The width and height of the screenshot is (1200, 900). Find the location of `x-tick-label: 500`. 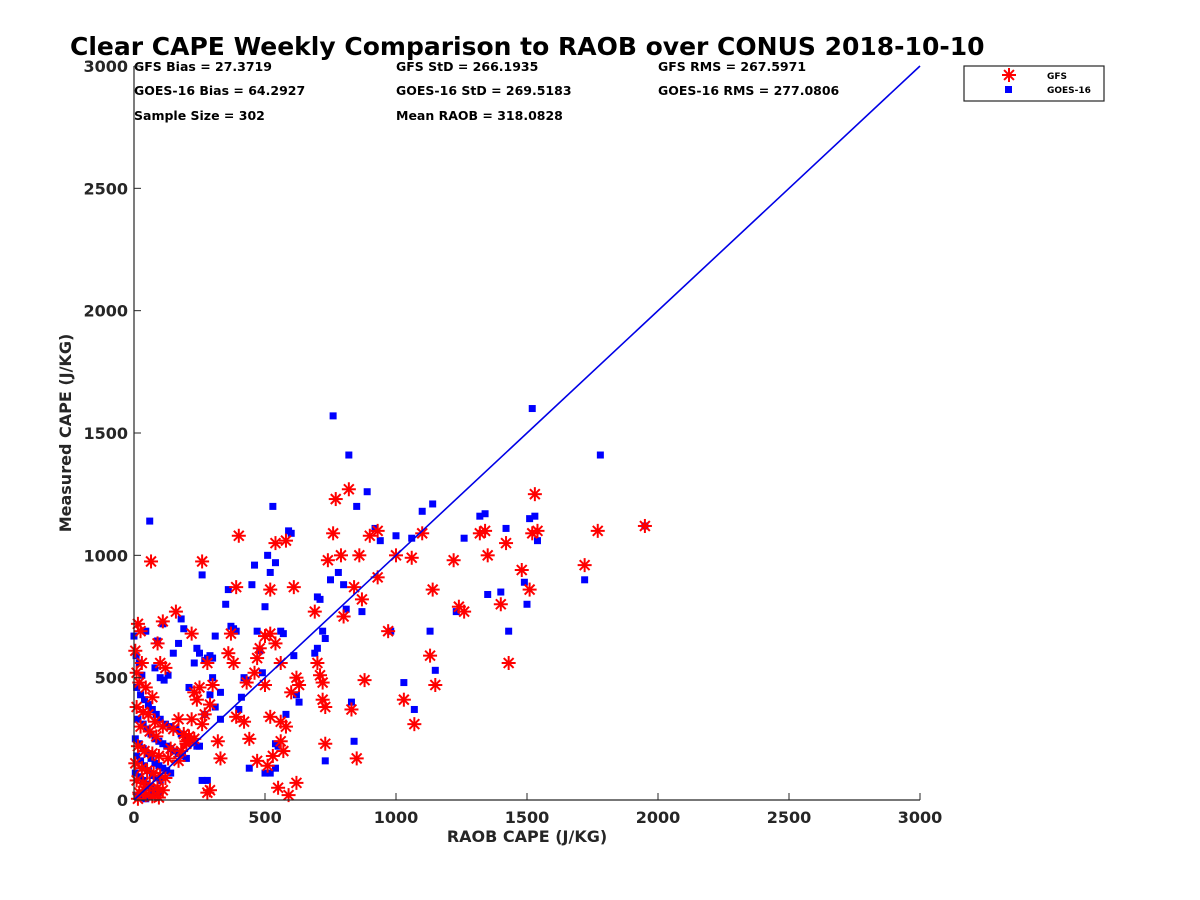

x-tick-label: 500 is located at coordinates (264, 817).